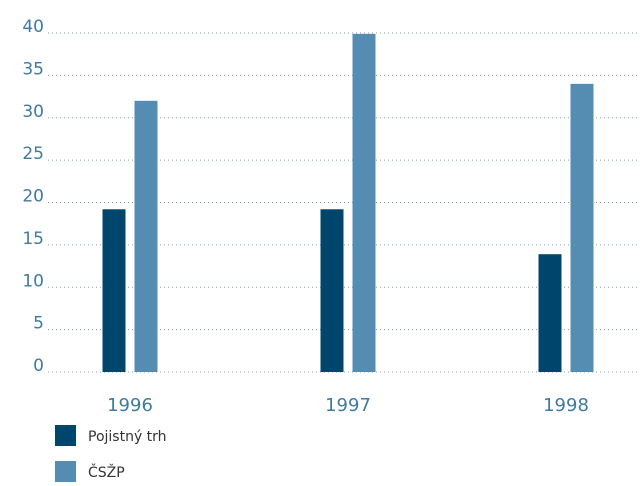 The width and height of the screenshot is (640, 486). Describe the element at coordinates (130, 405) in the screenshot. I see `x-tick-label: 1996` at that location.